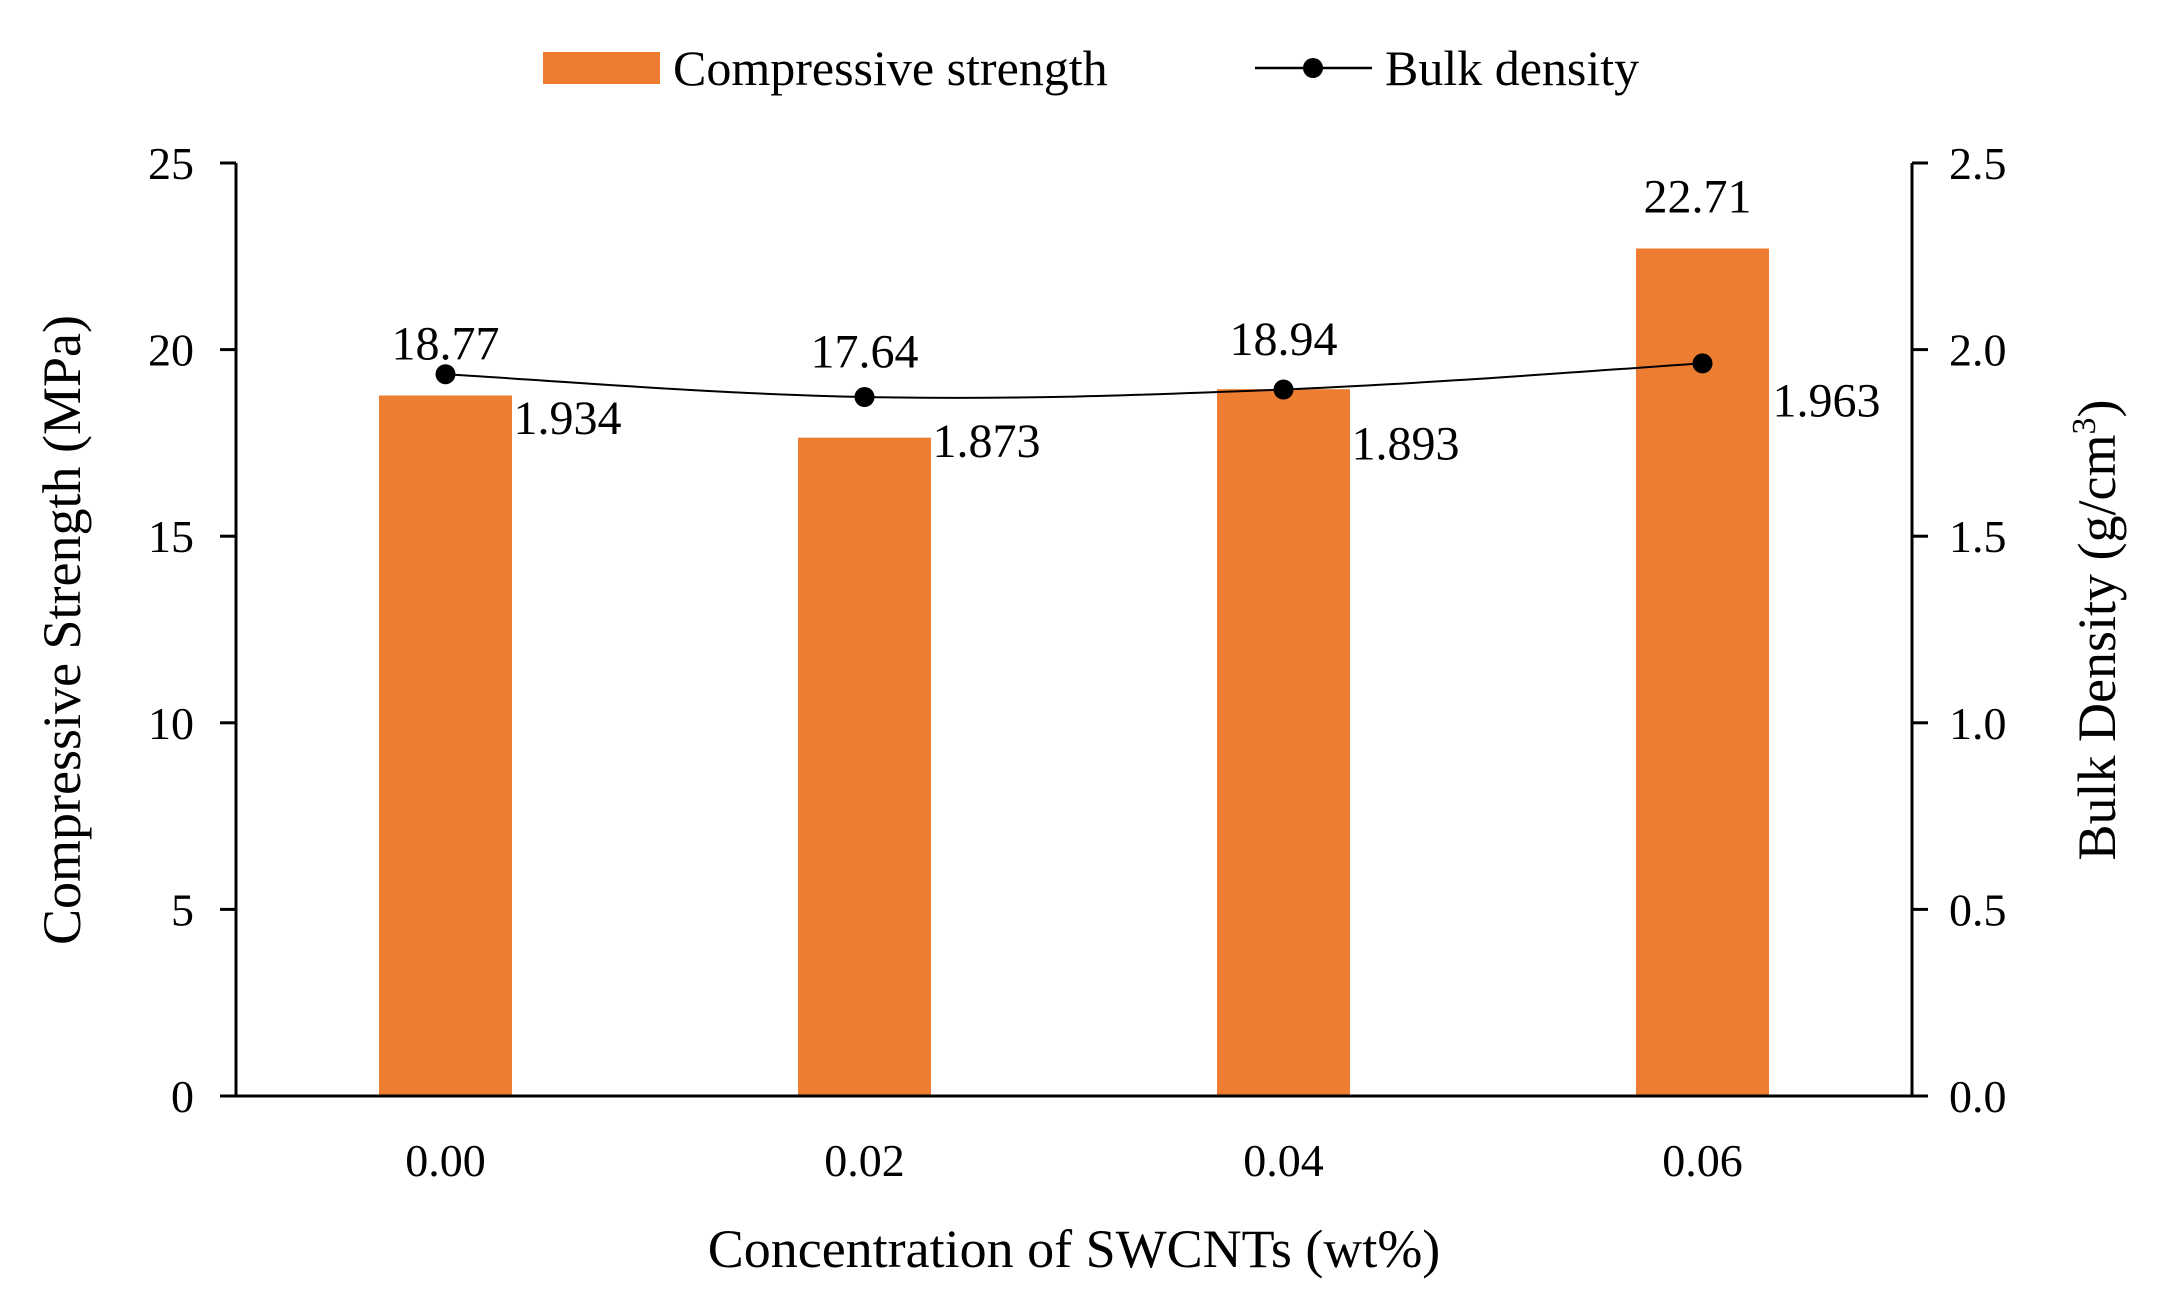 This screenshot has height=1309, width=2161. I want to click on x-tick-label: 0.00, so click(445, 1160).